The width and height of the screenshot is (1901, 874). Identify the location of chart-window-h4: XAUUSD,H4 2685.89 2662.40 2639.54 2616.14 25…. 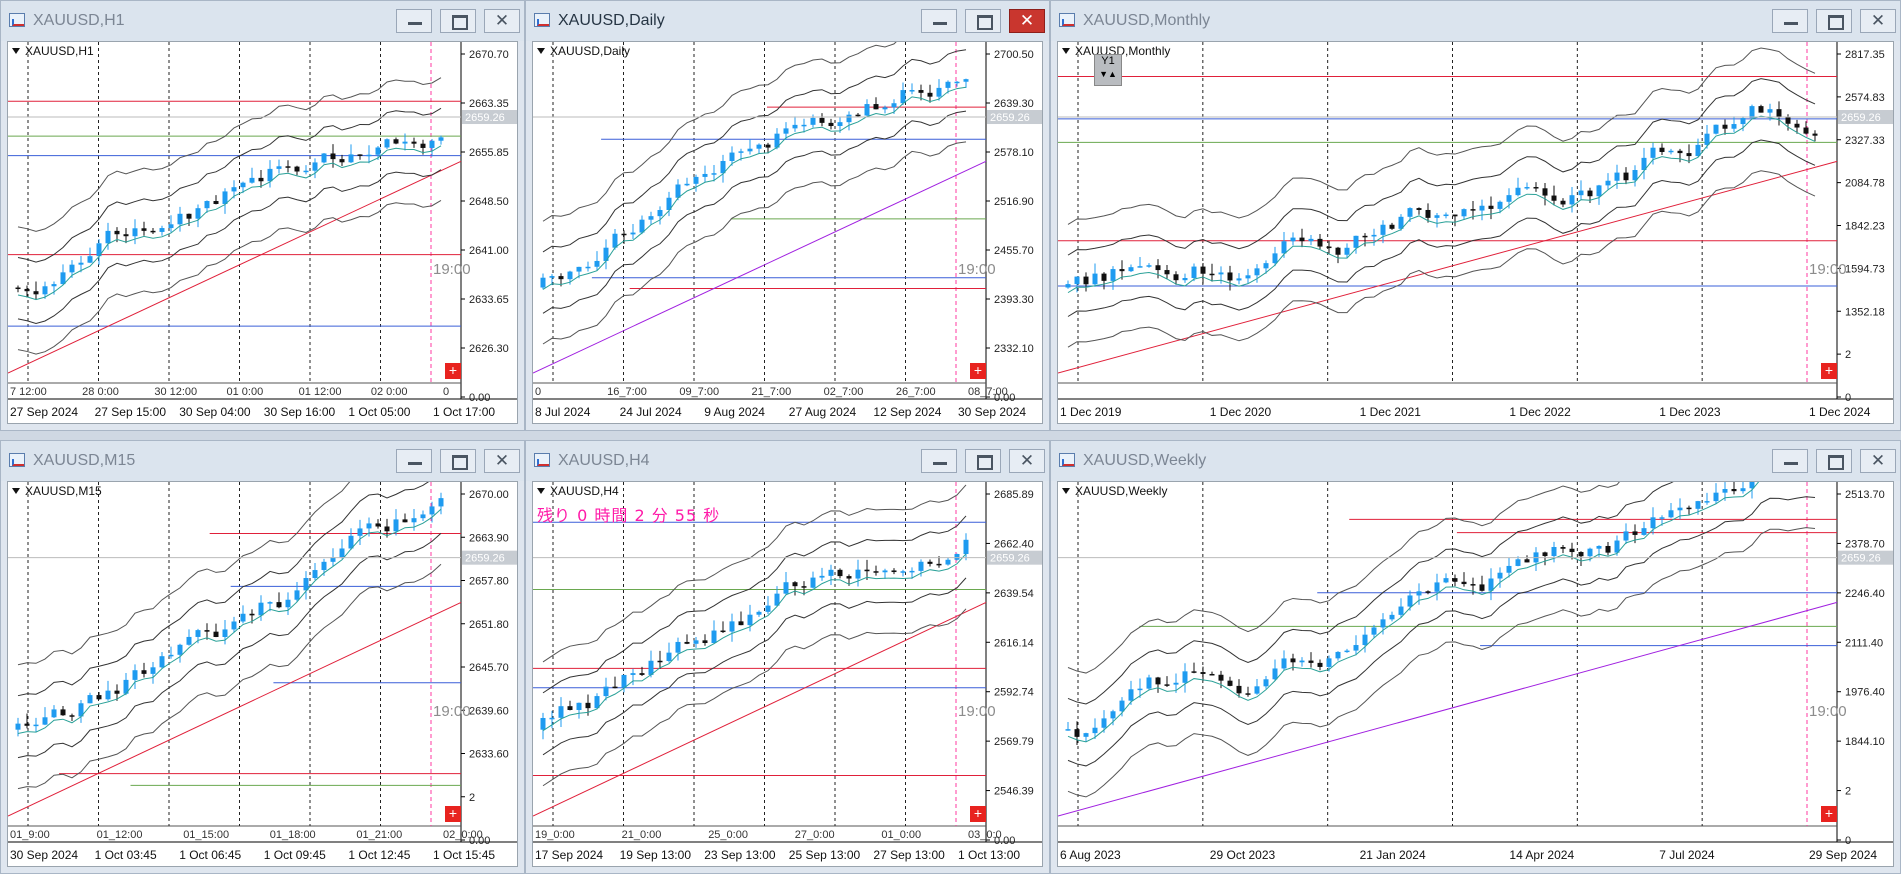
(787, 657).